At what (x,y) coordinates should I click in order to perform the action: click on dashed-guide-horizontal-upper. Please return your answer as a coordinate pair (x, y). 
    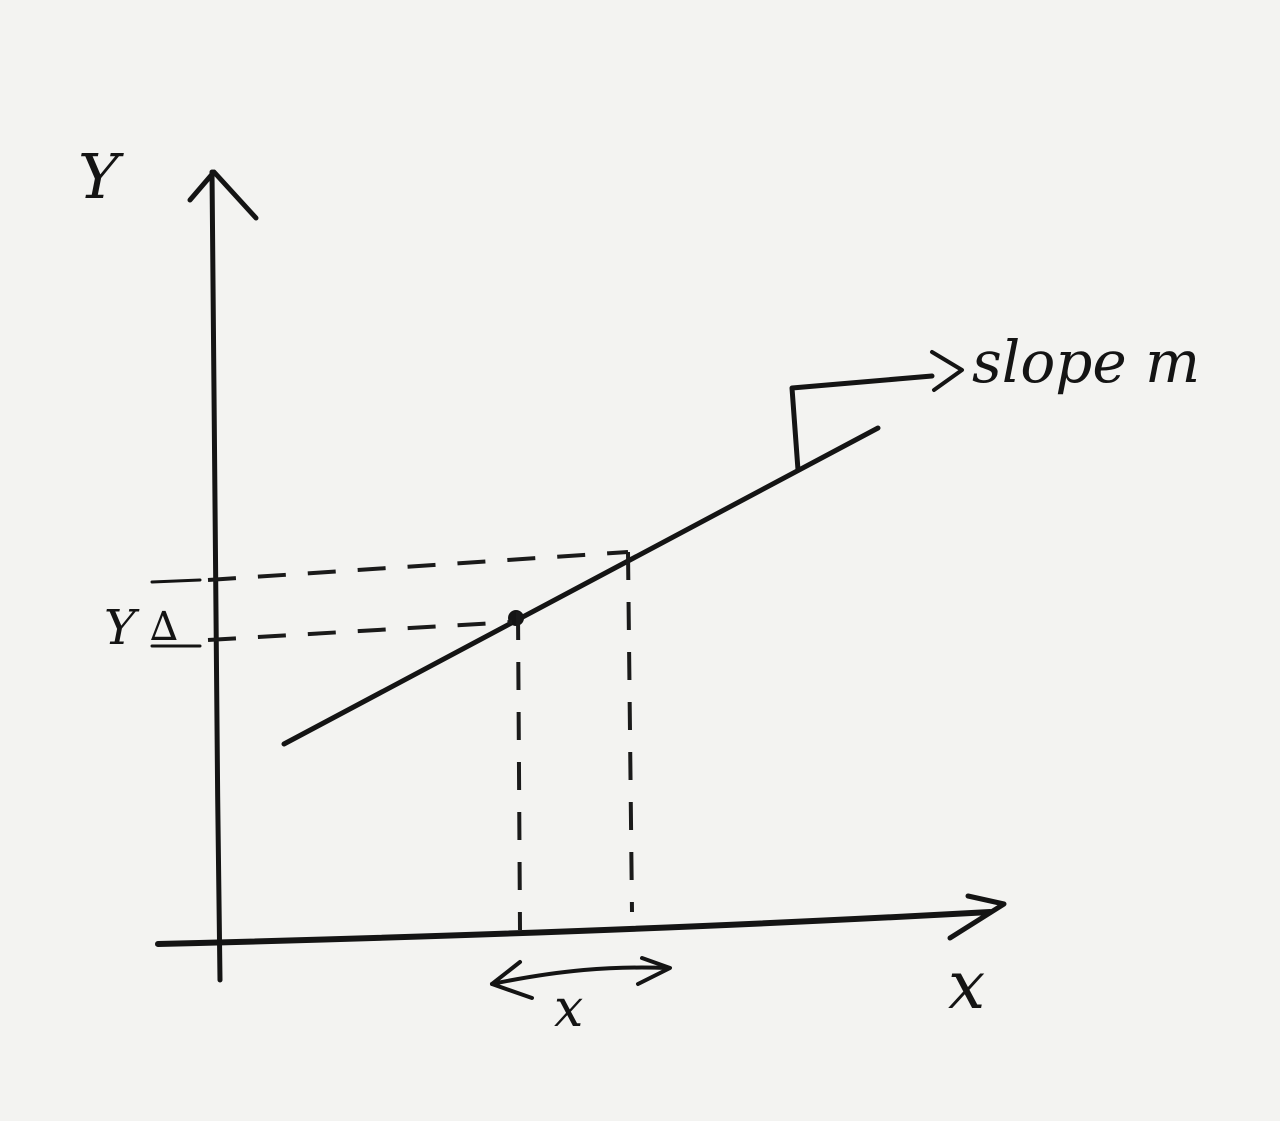
    Looking at the image, I should click on (418, 566).